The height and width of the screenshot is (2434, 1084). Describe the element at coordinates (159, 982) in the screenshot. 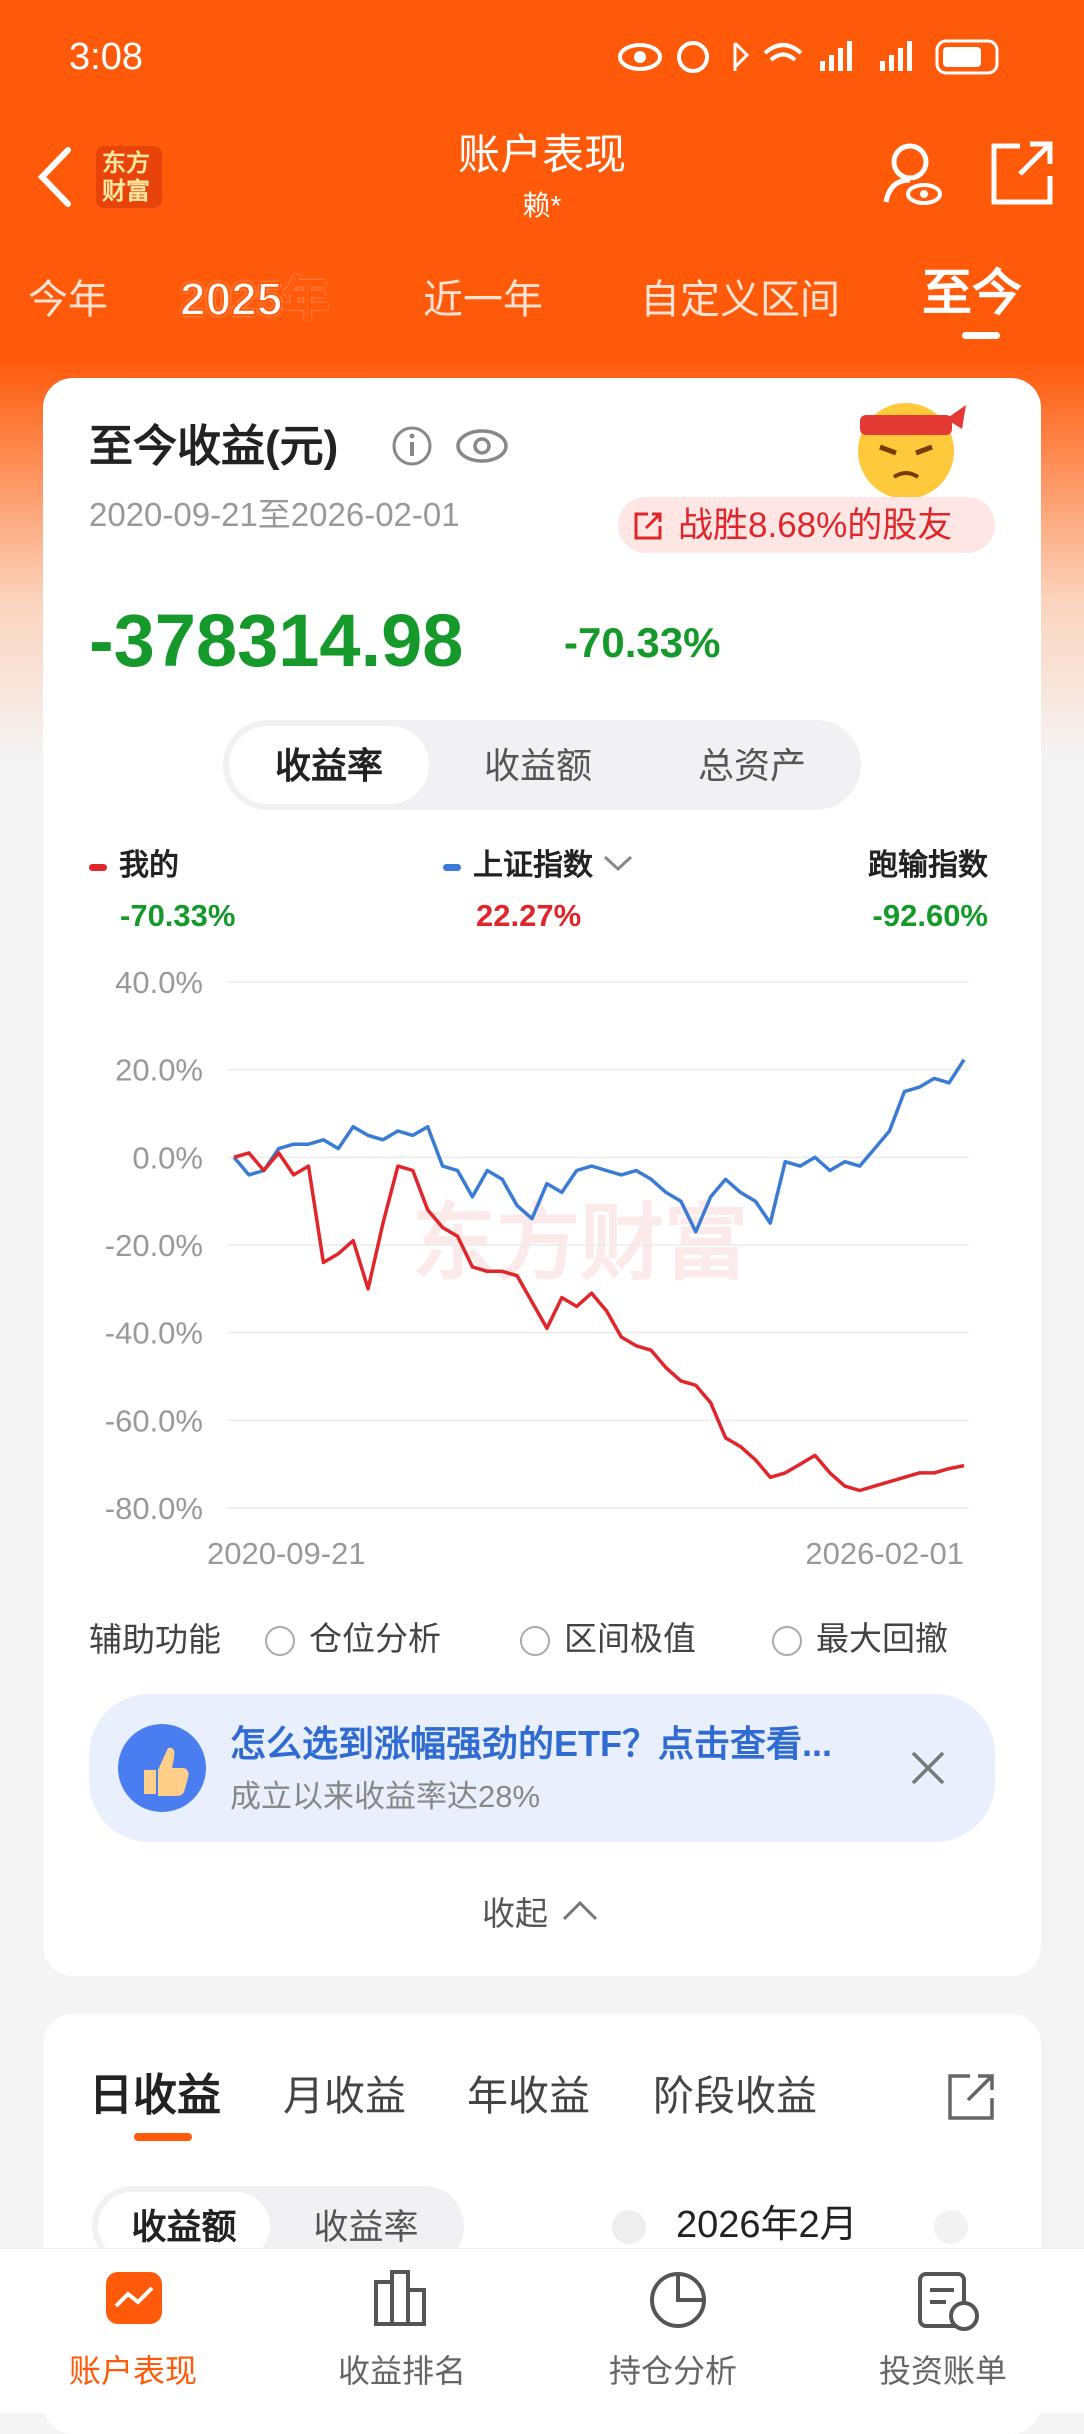

I see `y-tick-label: 40.0%` at that location.